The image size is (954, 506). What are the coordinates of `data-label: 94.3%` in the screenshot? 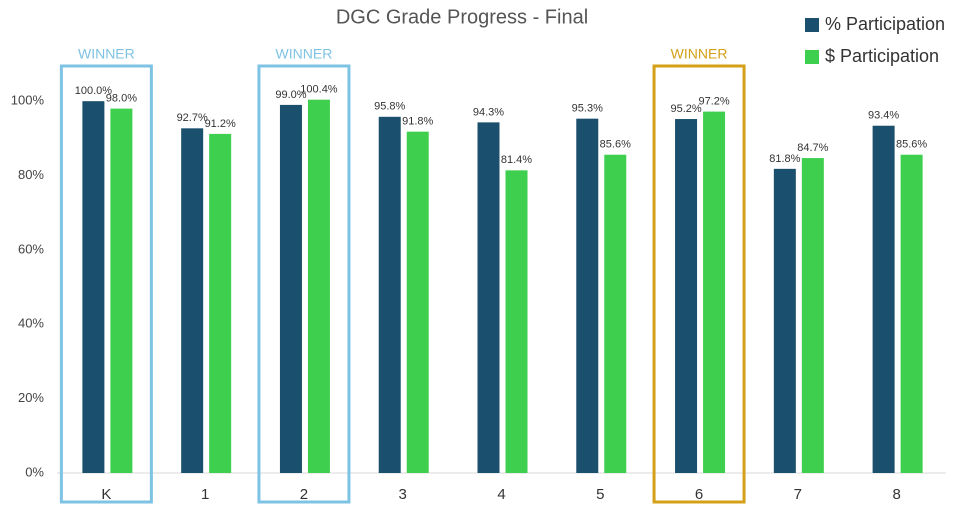 It's located at (488, 112).